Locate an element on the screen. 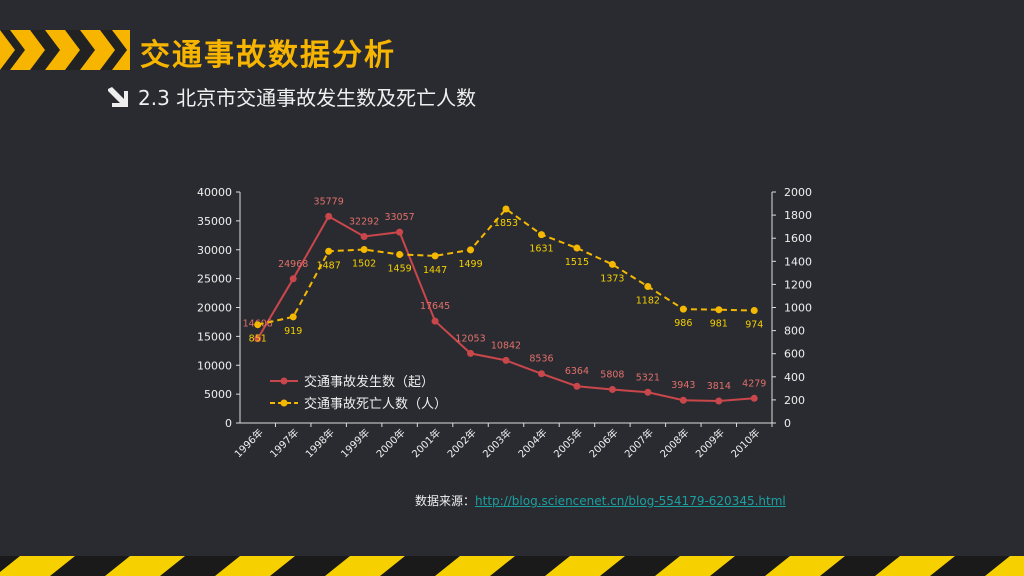 This screenshot has width=1024, height=576. legend-label: 交通事故发生数（起） is located at coordinates (369, 382).